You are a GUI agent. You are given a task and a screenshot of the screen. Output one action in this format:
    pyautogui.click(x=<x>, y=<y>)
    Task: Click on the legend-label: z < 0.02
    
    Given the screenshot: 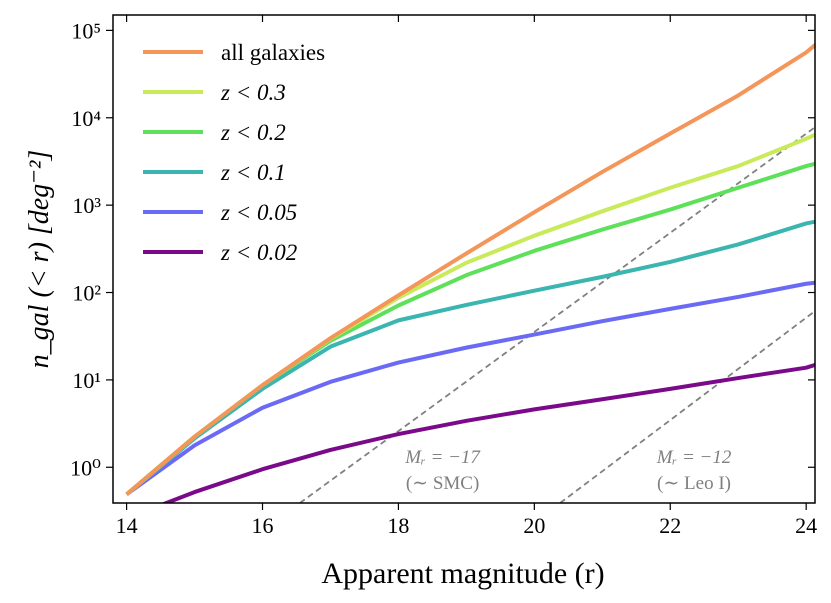 What is the action you would take?
    pyautogui.click(x=258, y=252)
    